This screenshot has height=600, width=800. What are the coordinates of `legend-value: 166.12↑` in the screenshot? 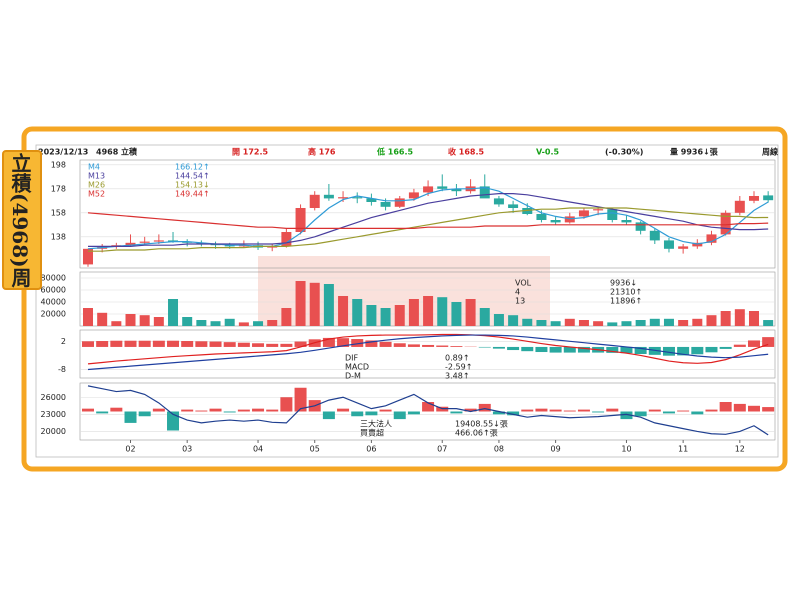 It's located at (192, 167).